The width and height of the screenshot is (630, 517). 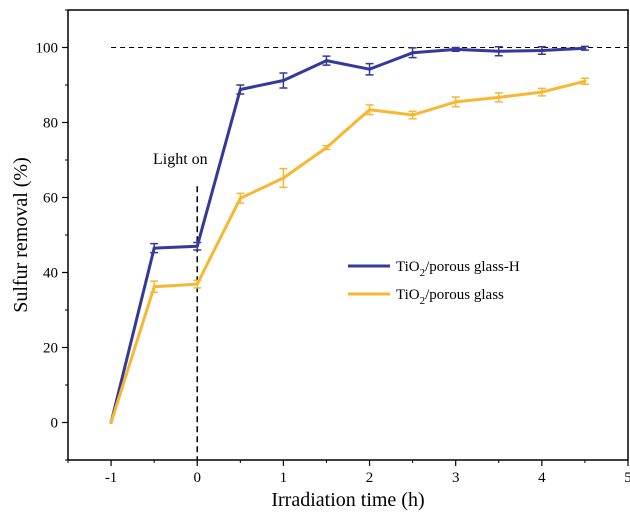 What do you see at coordinates (47, 49) in the screenshot?
I see `y-tick-label: 100` at bounding box center [47, 49].